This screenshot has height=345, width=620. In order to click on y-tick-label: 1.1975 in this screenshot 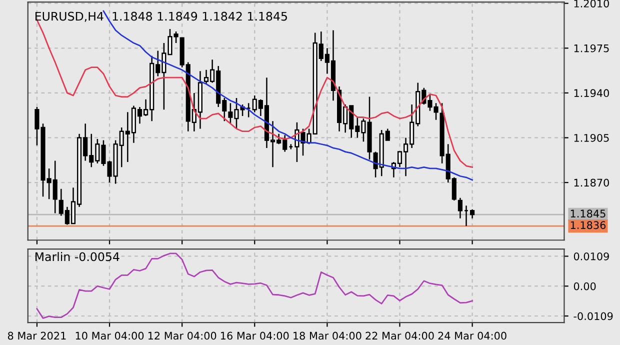, I will do `click(591, 48)`.